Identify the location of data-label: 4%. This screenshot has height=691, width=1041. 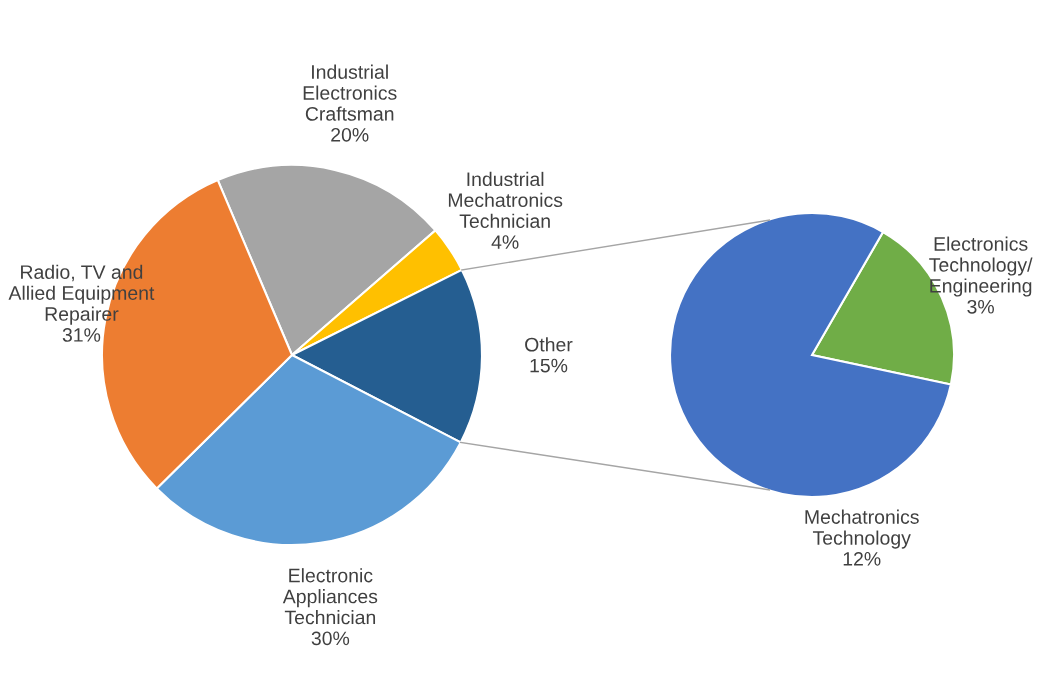
(505, 242).